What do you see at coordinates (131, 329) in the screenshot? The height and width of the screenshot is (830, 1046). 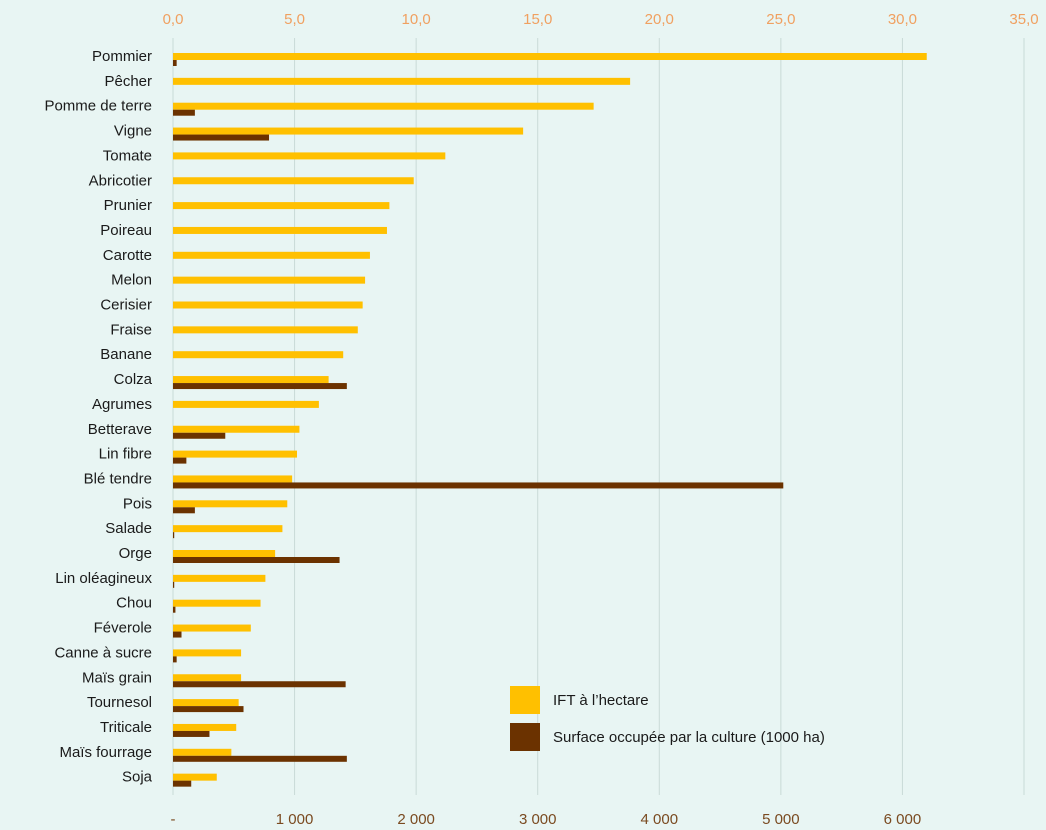 I see `category-label: Fraise` at bounding box center [131, 329].